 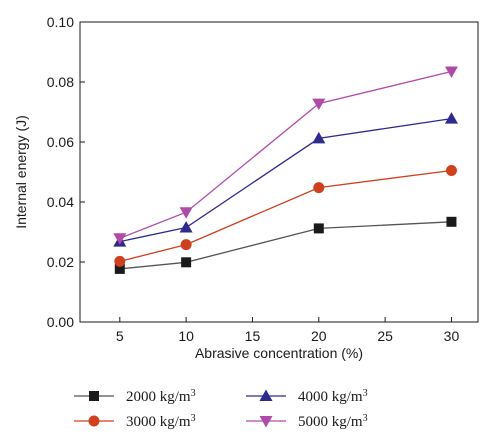 What do you see at coordinates (319, 336) in the screenshot?
I see `x-tick-label: 20` at bounding box center [319, 336].